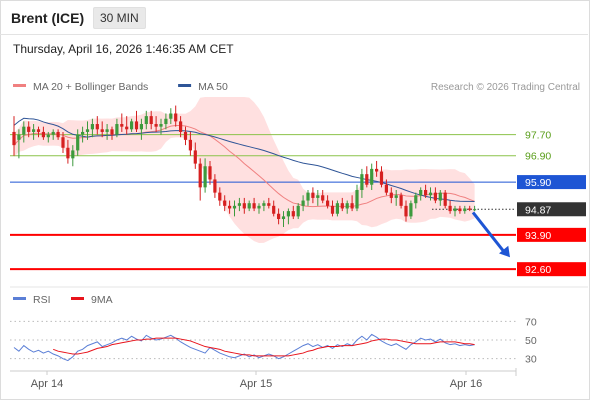 The width and height of the screenshot is (590, 400). Describe the element at coordinates (47, 384) in the screenshot. I see `x-axis-label: Apr 14` at that location.